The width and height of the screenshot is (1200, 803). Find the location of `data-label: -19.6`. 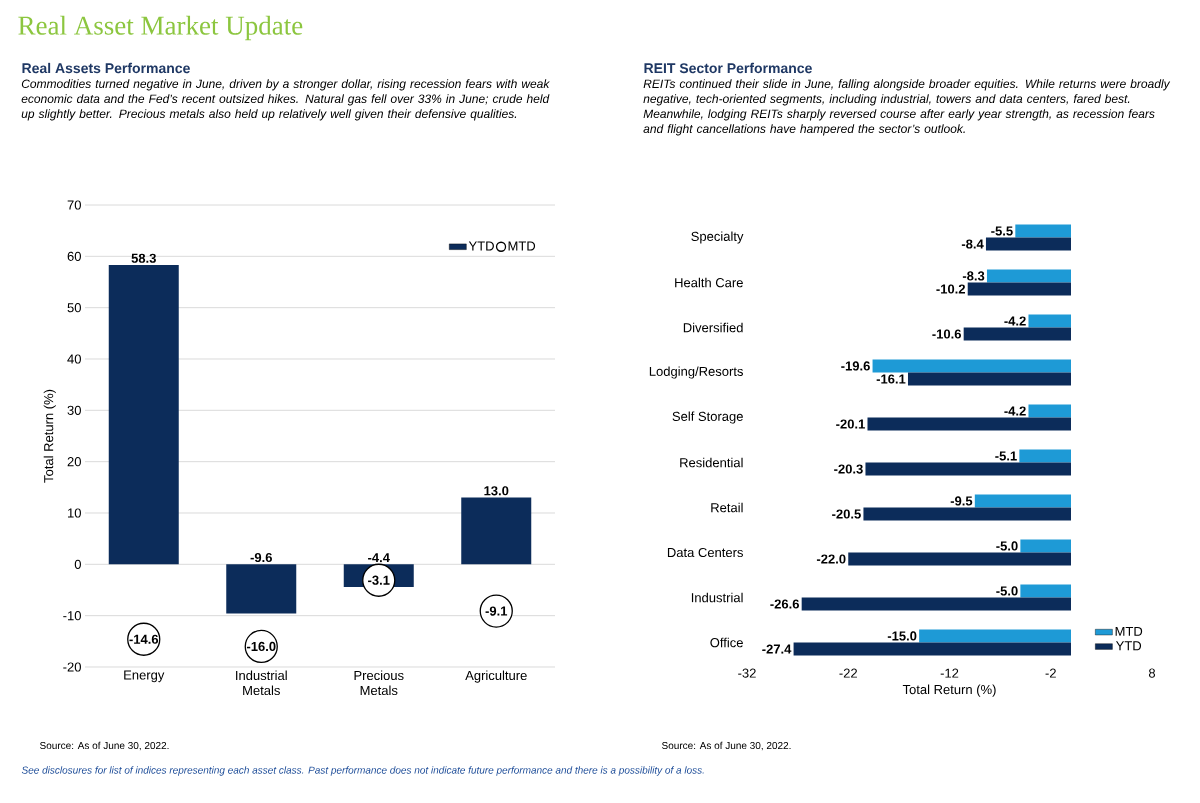

data-label: -19.6 is located at coordinates (855, 366).